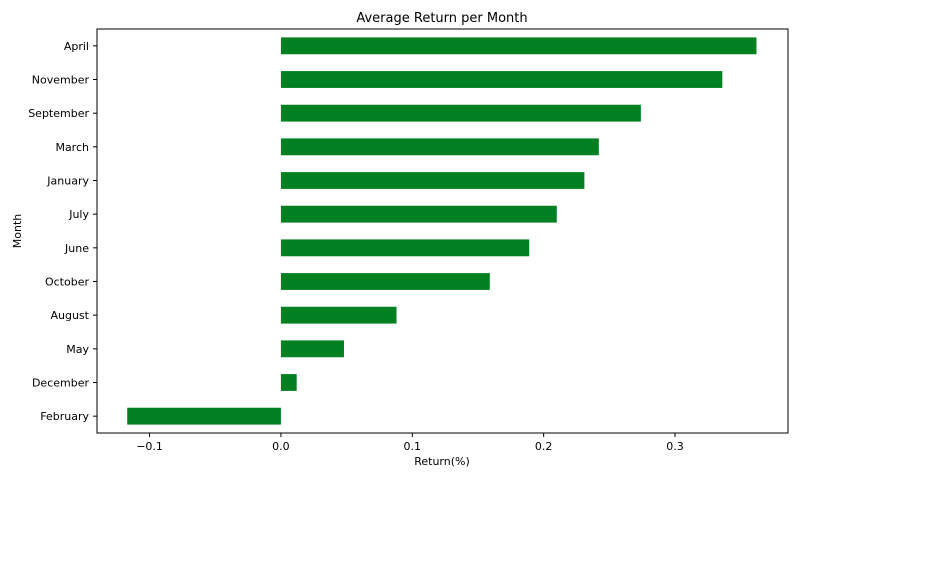 This screenshot has width=930, height=564. What do you see at coordinates (544, 446) in the screenshot?
I see `x-tick-label: 0.2` at bounding box center [544, 446].